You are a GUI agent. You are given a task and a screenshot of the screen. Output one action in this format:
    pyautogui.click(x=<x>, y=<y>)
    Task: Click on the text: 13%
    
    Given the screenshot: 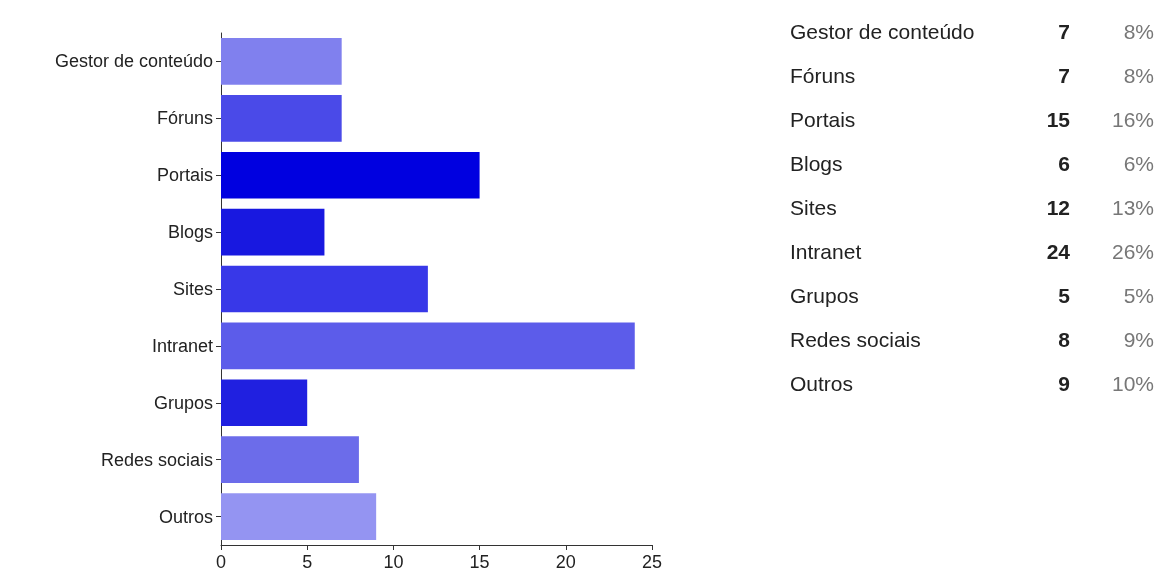 What is the action you would take?
    pyautogui.click(x=1132, y=208)
    